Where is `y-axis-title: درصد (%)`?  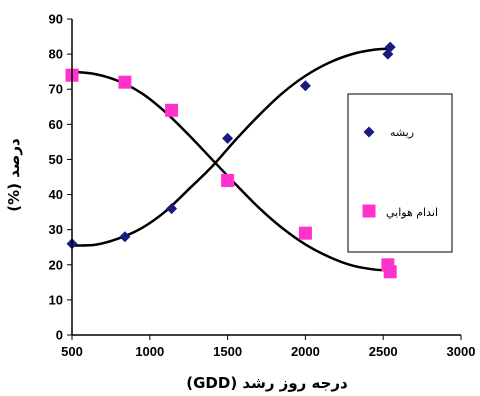
y-axis-title: درصد (%) is located at coordinates (14, 175).